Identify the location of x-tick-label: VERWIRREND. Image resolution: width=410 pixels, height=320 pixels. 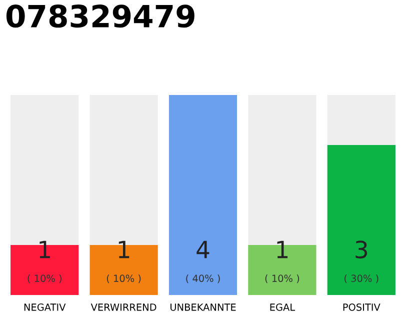
(123, 307).